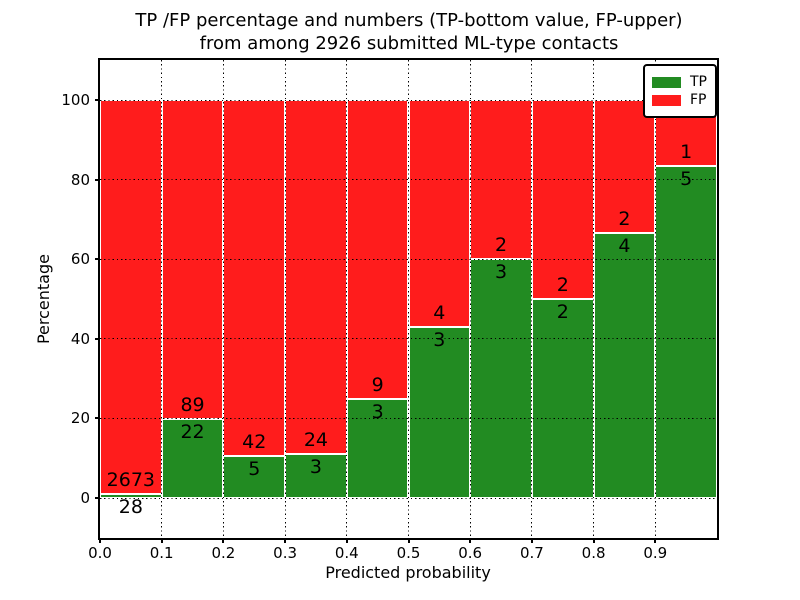 The width and height of the screenshot is (800, 600). Describe the element at coordinates (80, 338) in the screenshot. I see `y-tick-label: 40` at that location.